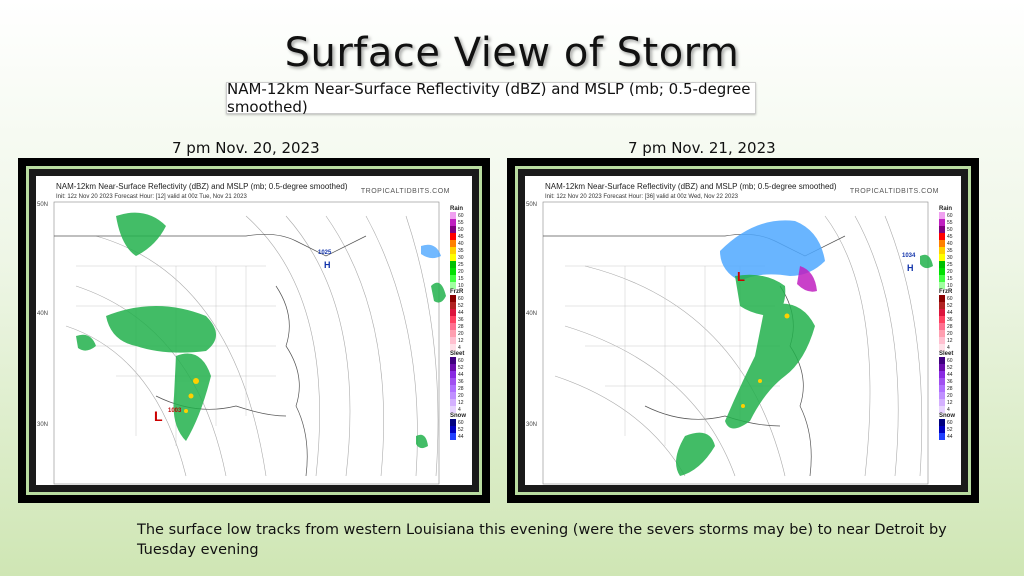  I want to click on legend-sleet-step: 44, so click(460, 374).